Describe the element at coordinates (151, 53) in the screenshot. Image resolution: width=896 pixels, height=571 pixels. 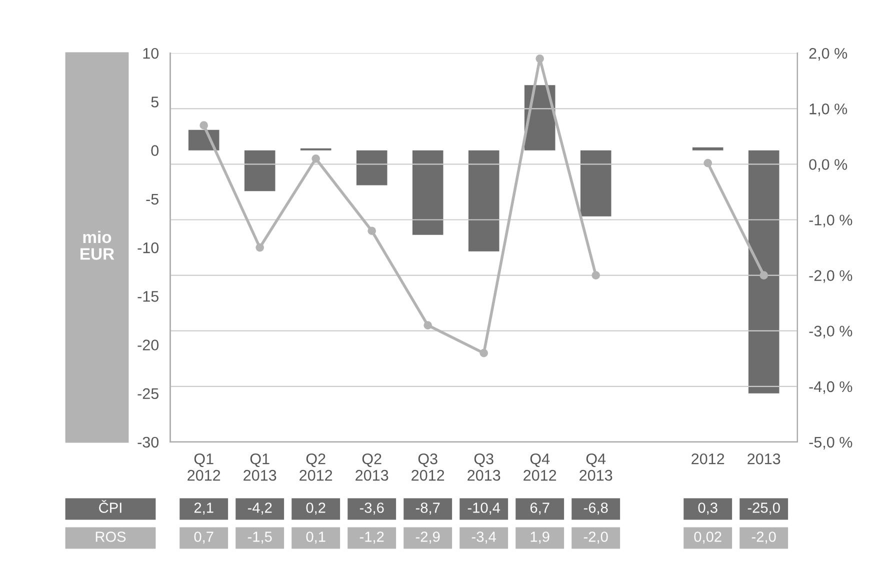
I see `y-tick-label: 10` at that location.